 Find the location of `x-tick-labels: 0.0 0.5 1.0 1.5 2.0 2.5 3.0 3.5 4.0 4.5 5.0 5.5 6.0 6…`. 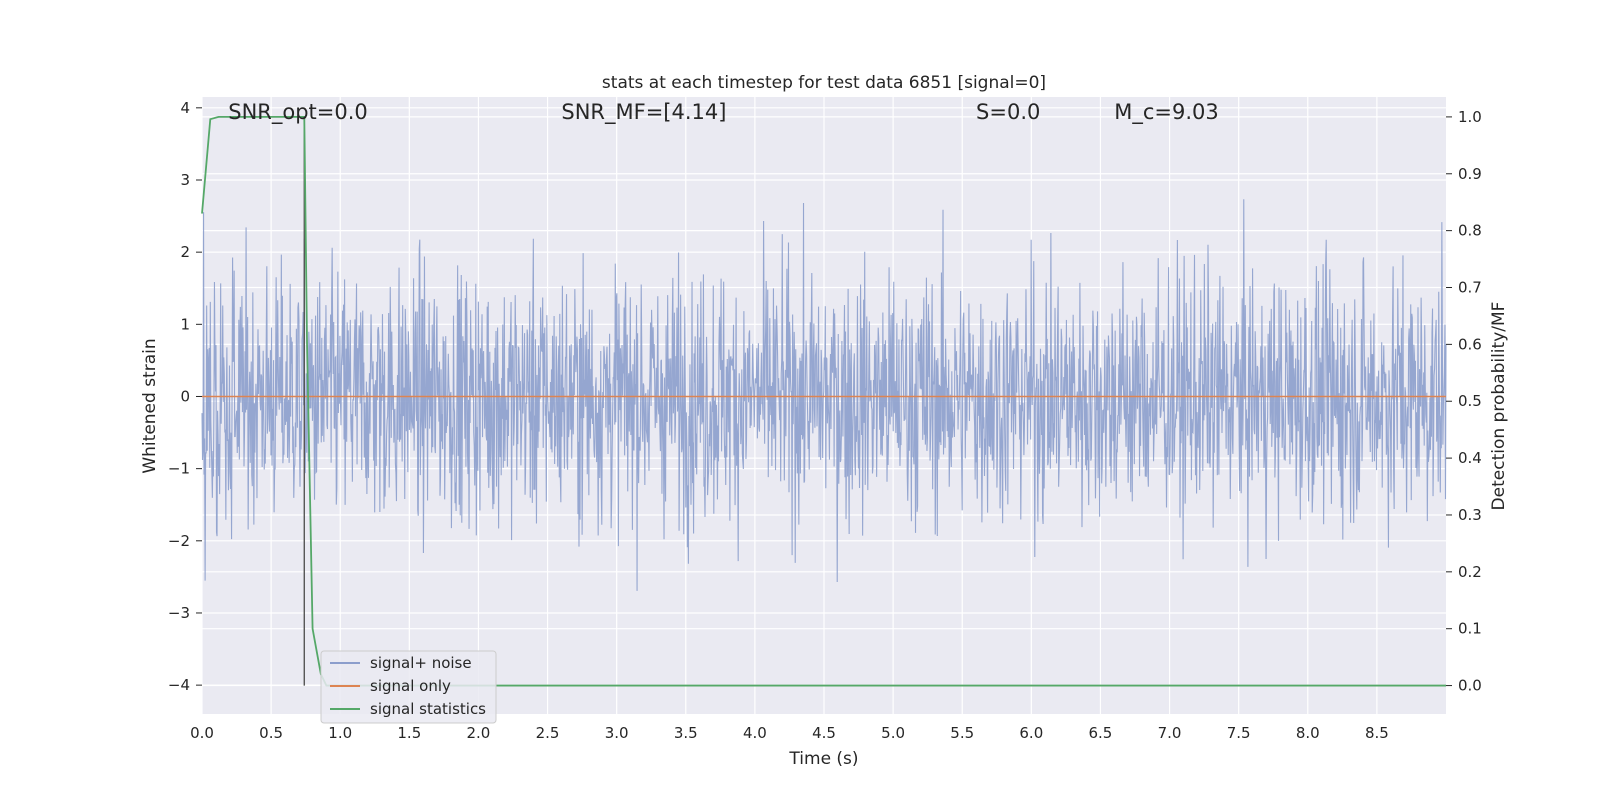

x-tick-labels: 0.0 0.5 1.0 1.5 2.0 2.5 3.0 3.5 4.0 4.5 5.0 5.5 6.0 6… is located at coordinates (789, 733).